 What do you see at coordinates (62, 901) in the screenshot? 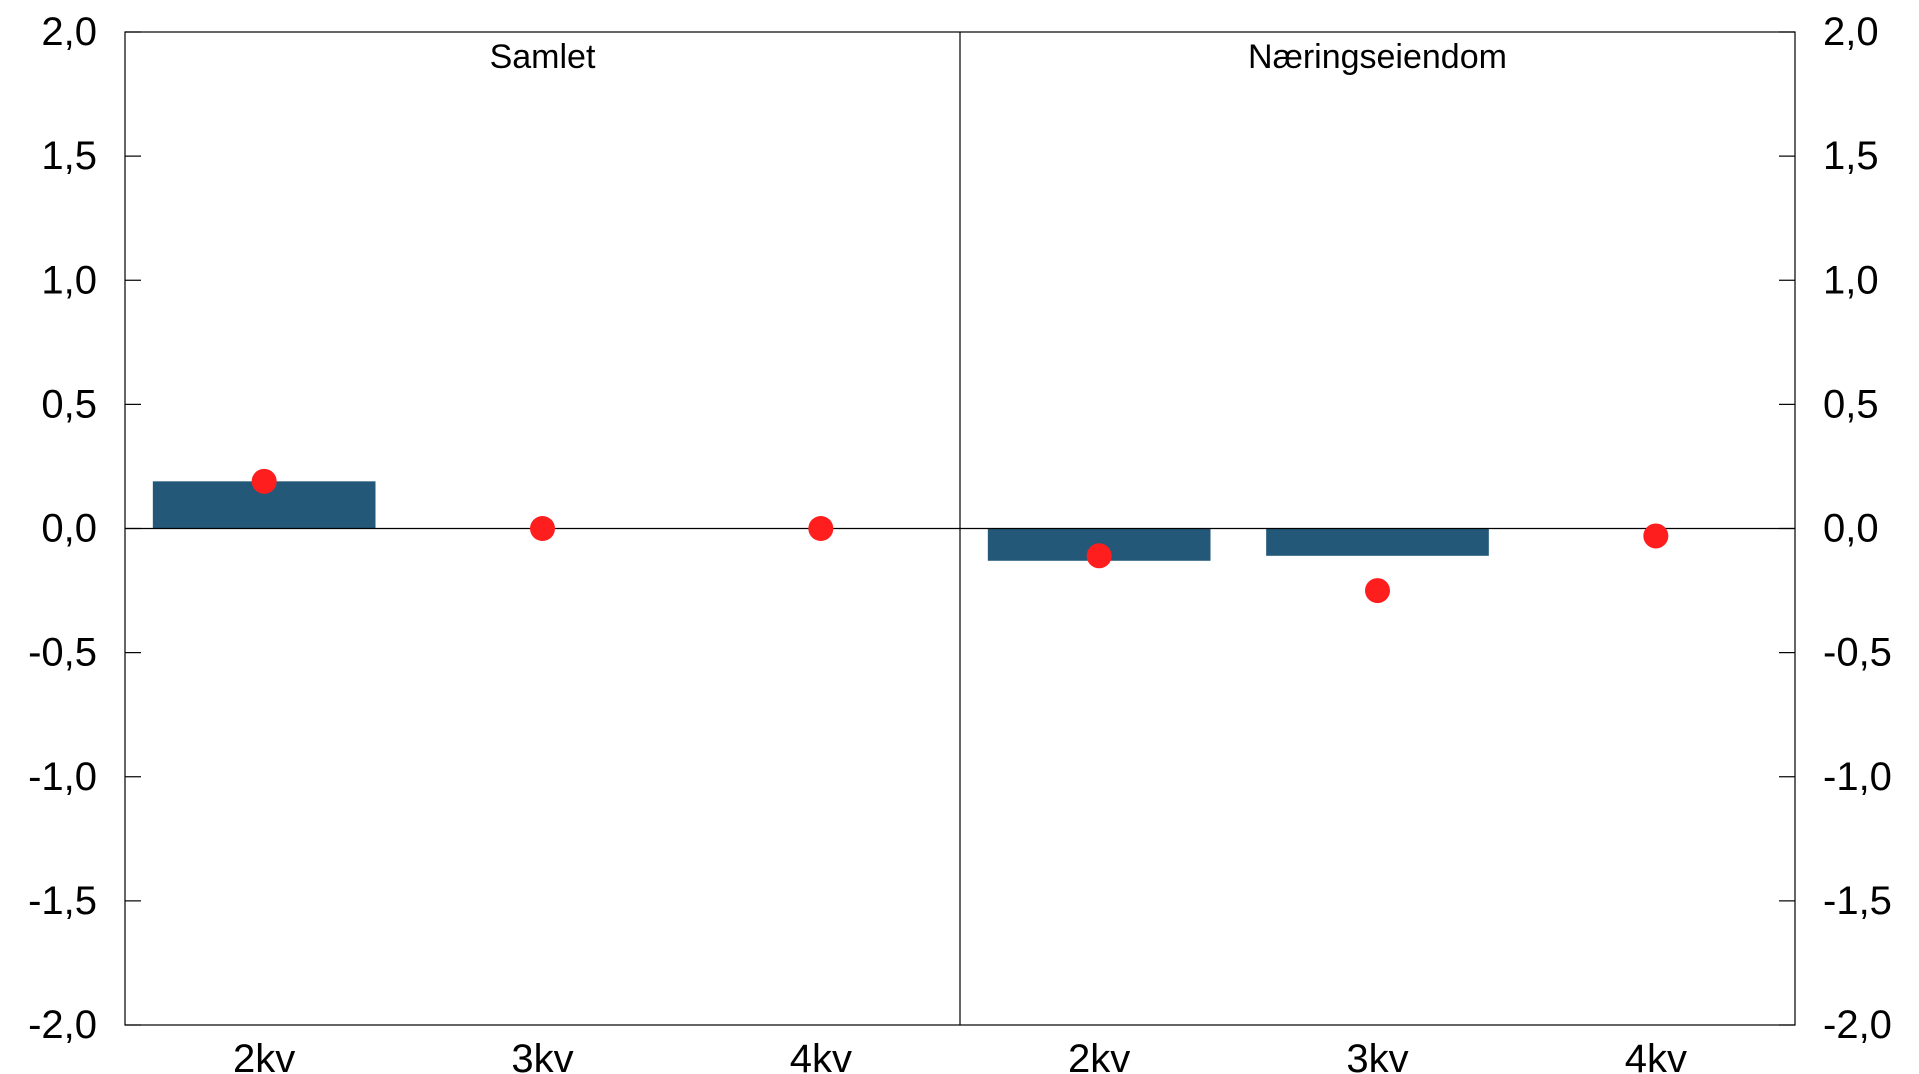
I see `y-tick-label-left: -1,5` at bounding box center [62, 901].